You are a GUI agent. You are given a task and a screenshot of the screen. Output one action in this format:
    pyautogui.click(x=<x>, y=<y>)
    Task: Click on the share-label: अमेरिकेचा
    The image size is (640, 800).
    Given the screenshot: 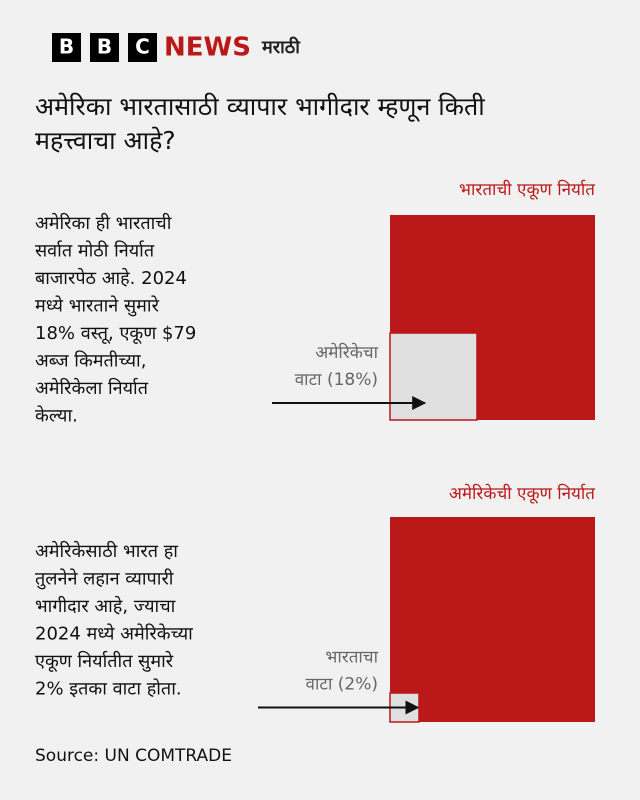 What is the action you would take?
    pyautogui.click(x=346, y=352)
    